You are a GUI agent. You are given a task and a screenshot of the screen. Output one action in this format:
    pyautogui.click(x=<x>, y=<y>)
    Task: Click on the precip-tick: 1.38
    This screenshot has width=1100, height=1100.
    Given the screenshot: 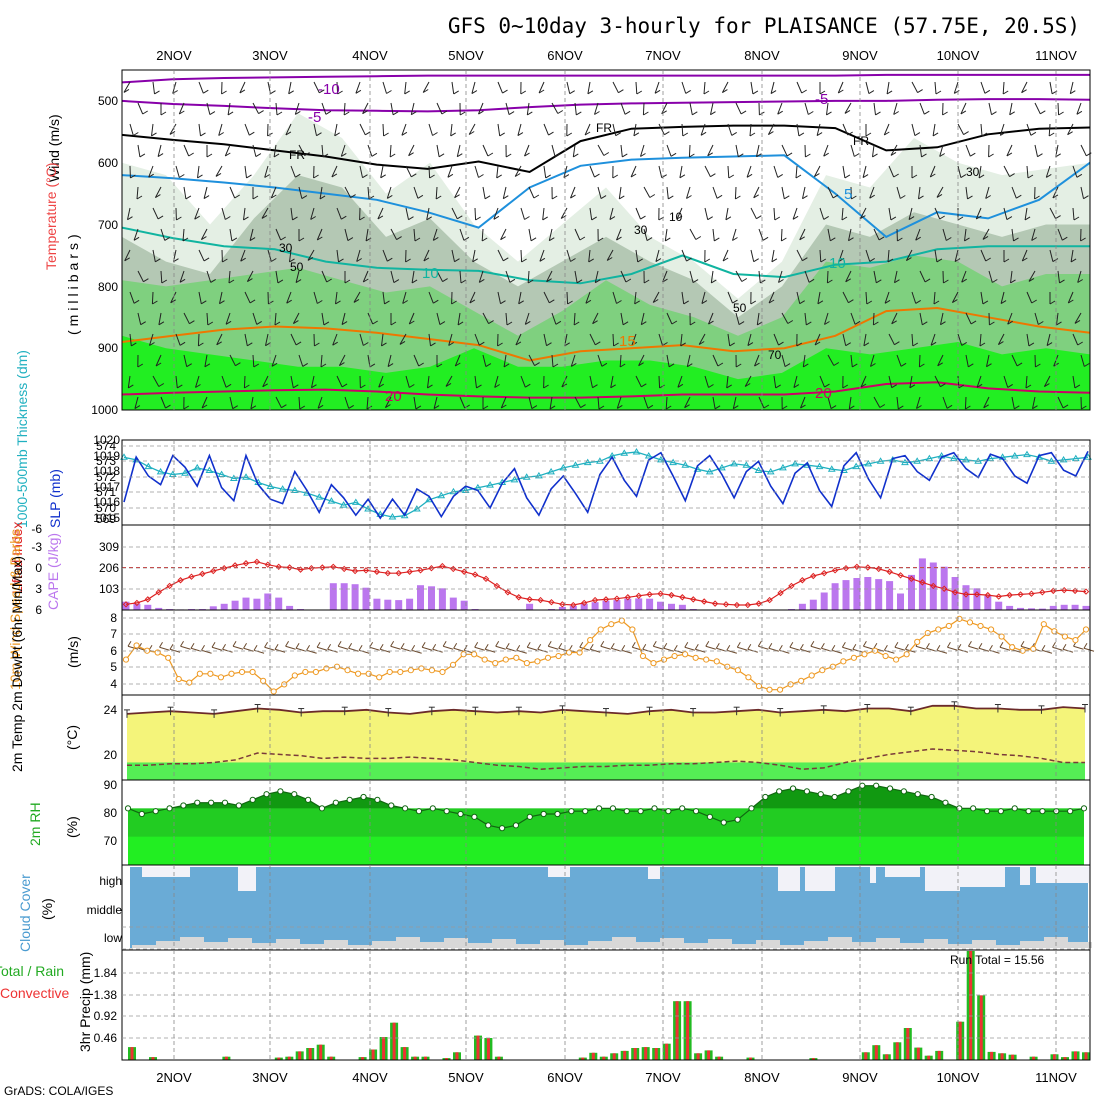 What is the action you would take?
    pyautogui.click(x=106, y=995)
    